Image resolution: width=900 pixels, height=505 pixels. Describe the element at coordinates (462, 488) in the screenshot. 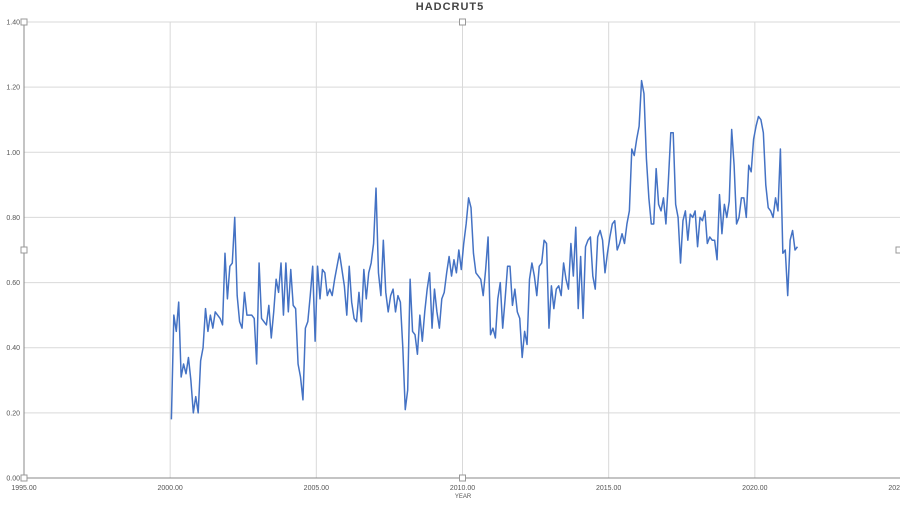

I see `x-tick-label: 2010.00` at that location.